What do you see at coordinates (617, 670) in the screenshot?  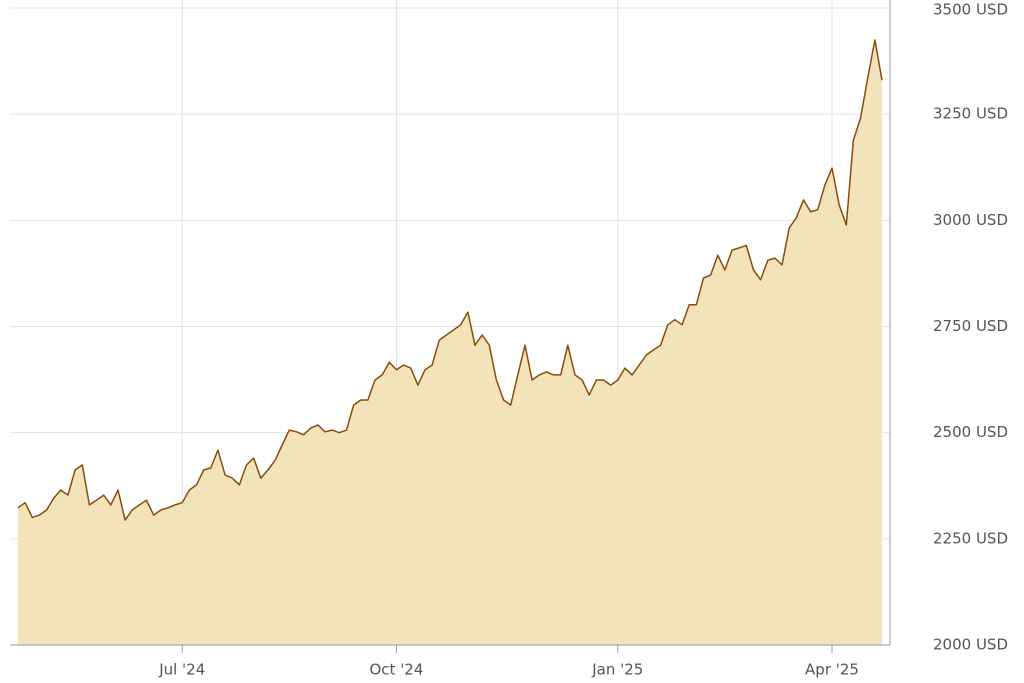 I see `x-tick-label: Jan '25` at bounding box center [617, 670].